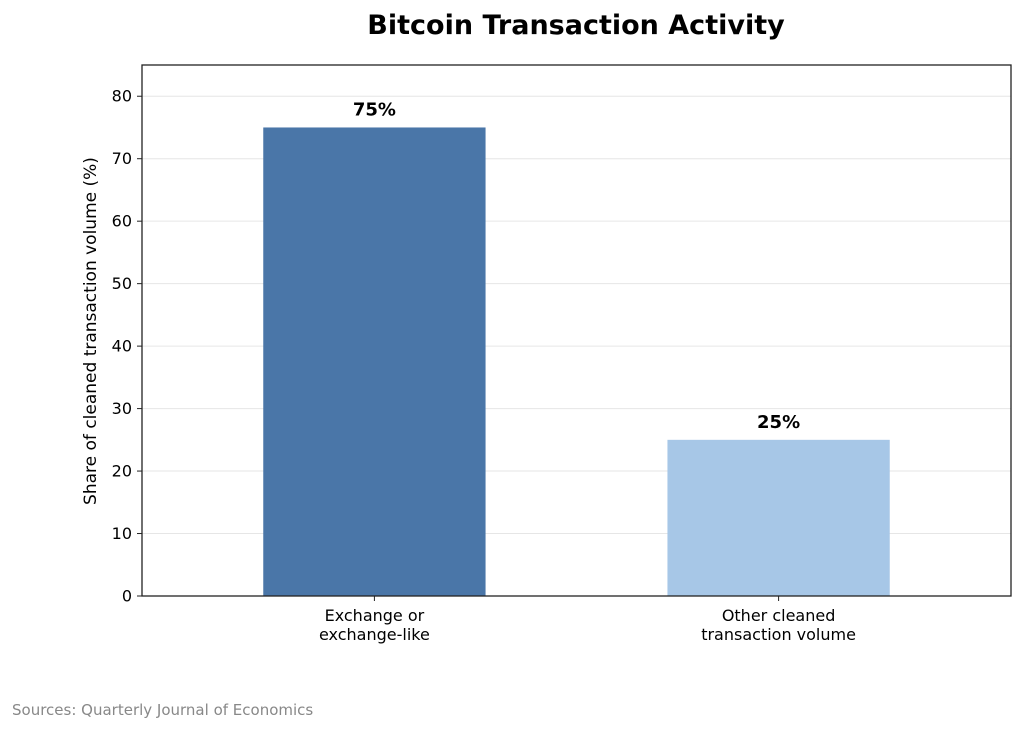 This screenshot has width=1024, height=732. What do you see at coordinates (122, 408) in the screenshot?
I see `y-tick-label-30: 30` at bounding box center [122, 408].